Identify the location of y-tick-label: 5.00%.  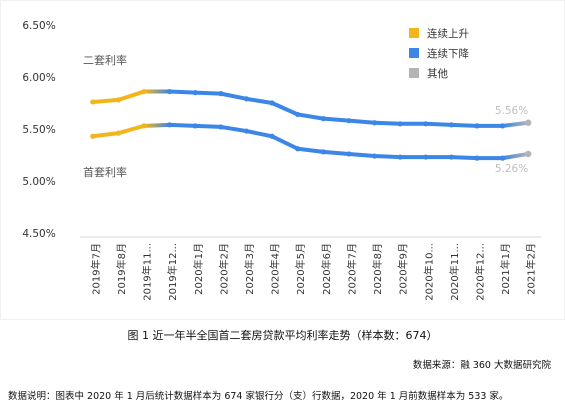
(38, 182).